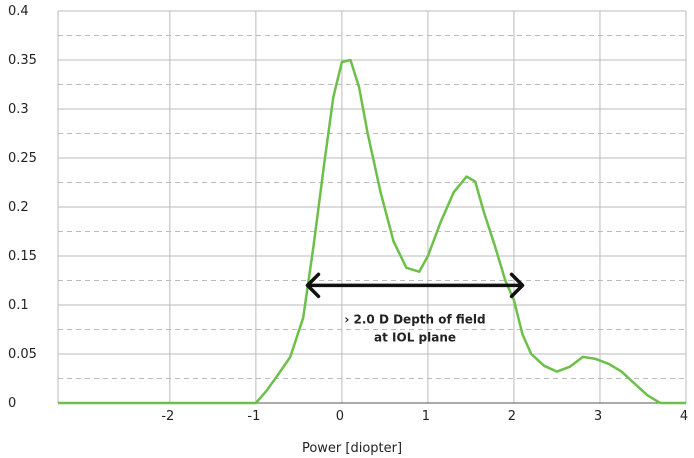  Describe the element at coordinates (167, 416) in the screenshot. I see `x-tick-label: -2` at that location.